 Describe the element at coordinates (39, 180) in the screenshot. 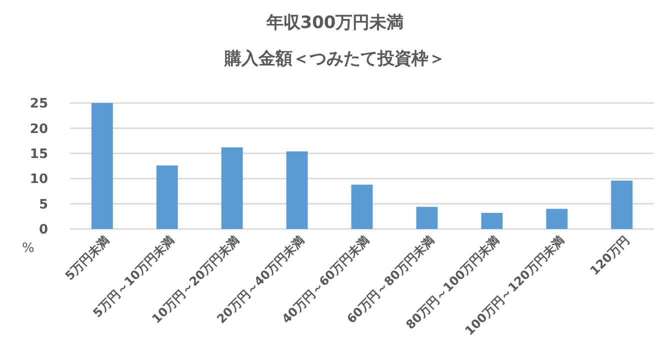

I see `y-tick-label: 10` at that location.